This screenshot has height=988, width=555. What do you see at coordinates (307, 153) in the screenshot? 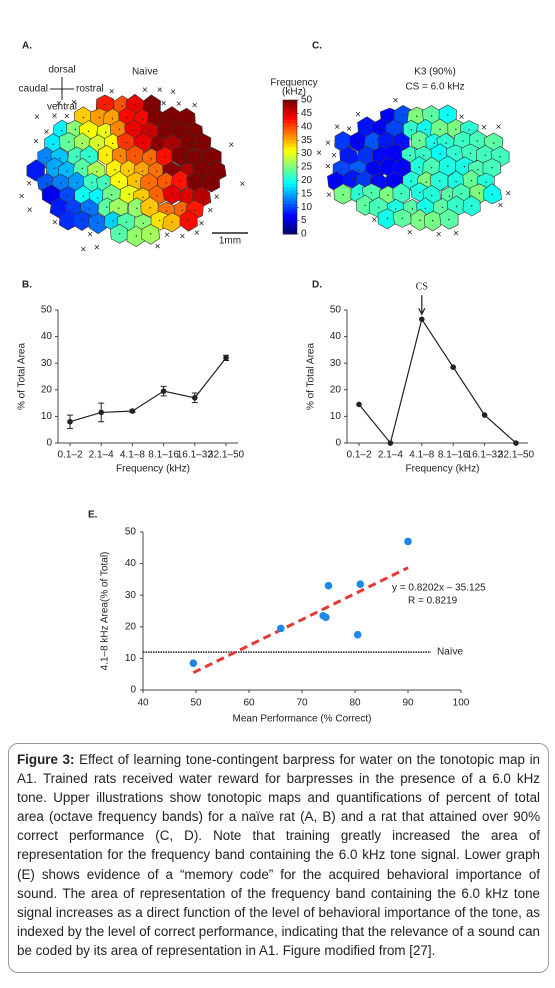
I see `colorbar-tick-label: 30` at bounding box center [307, 153].